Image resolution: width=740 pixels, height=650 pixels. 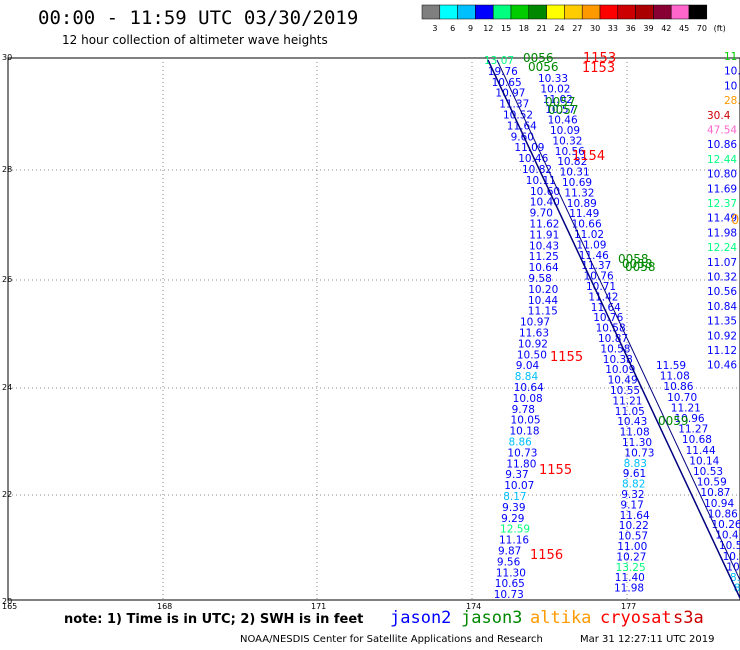 What do you see at coordinates (722, 189) in the screenshot?
I see `wave-height-value: 11.69` at bounding box center [722, 189].